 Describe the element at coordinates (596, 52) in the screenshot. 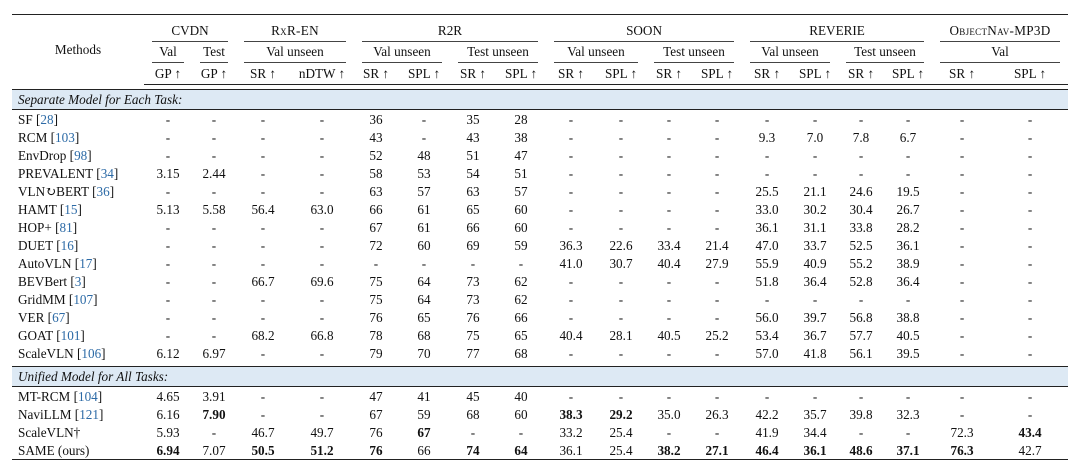

I see `split-header-cell: Val unseen` at that location.